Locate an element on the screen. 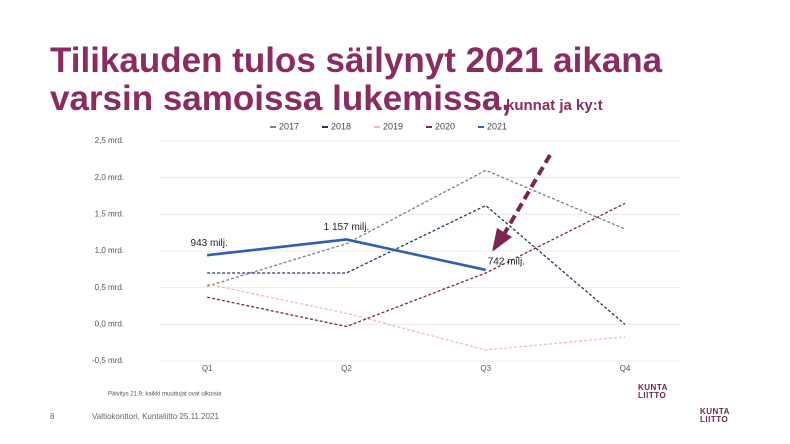 This screenshot has width=790, height=444. y-tick-label: 1,0 mrd. is located at coordinates (109, 250).